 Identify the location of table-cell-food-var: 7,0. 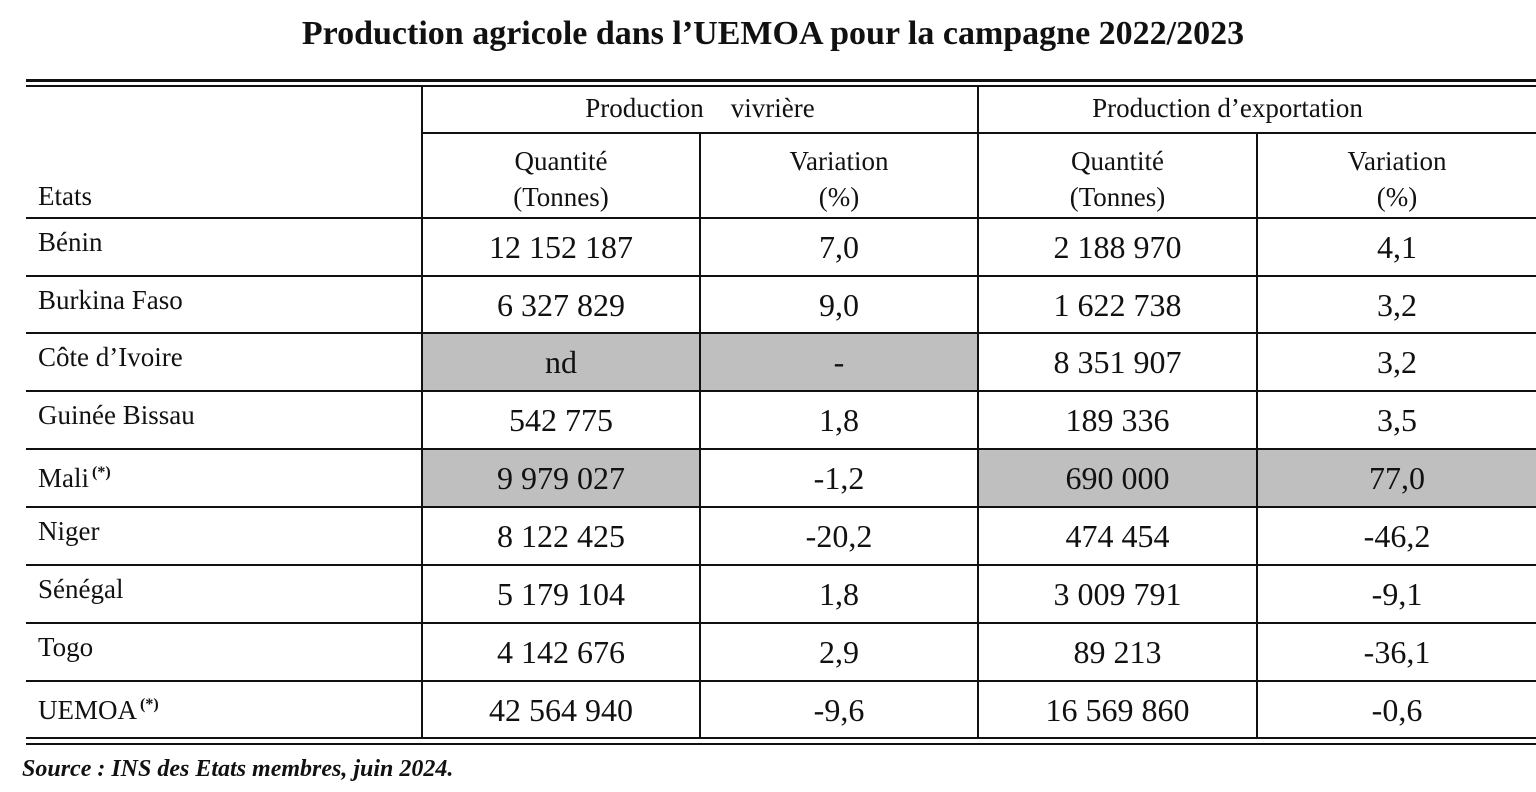
(839, 247).